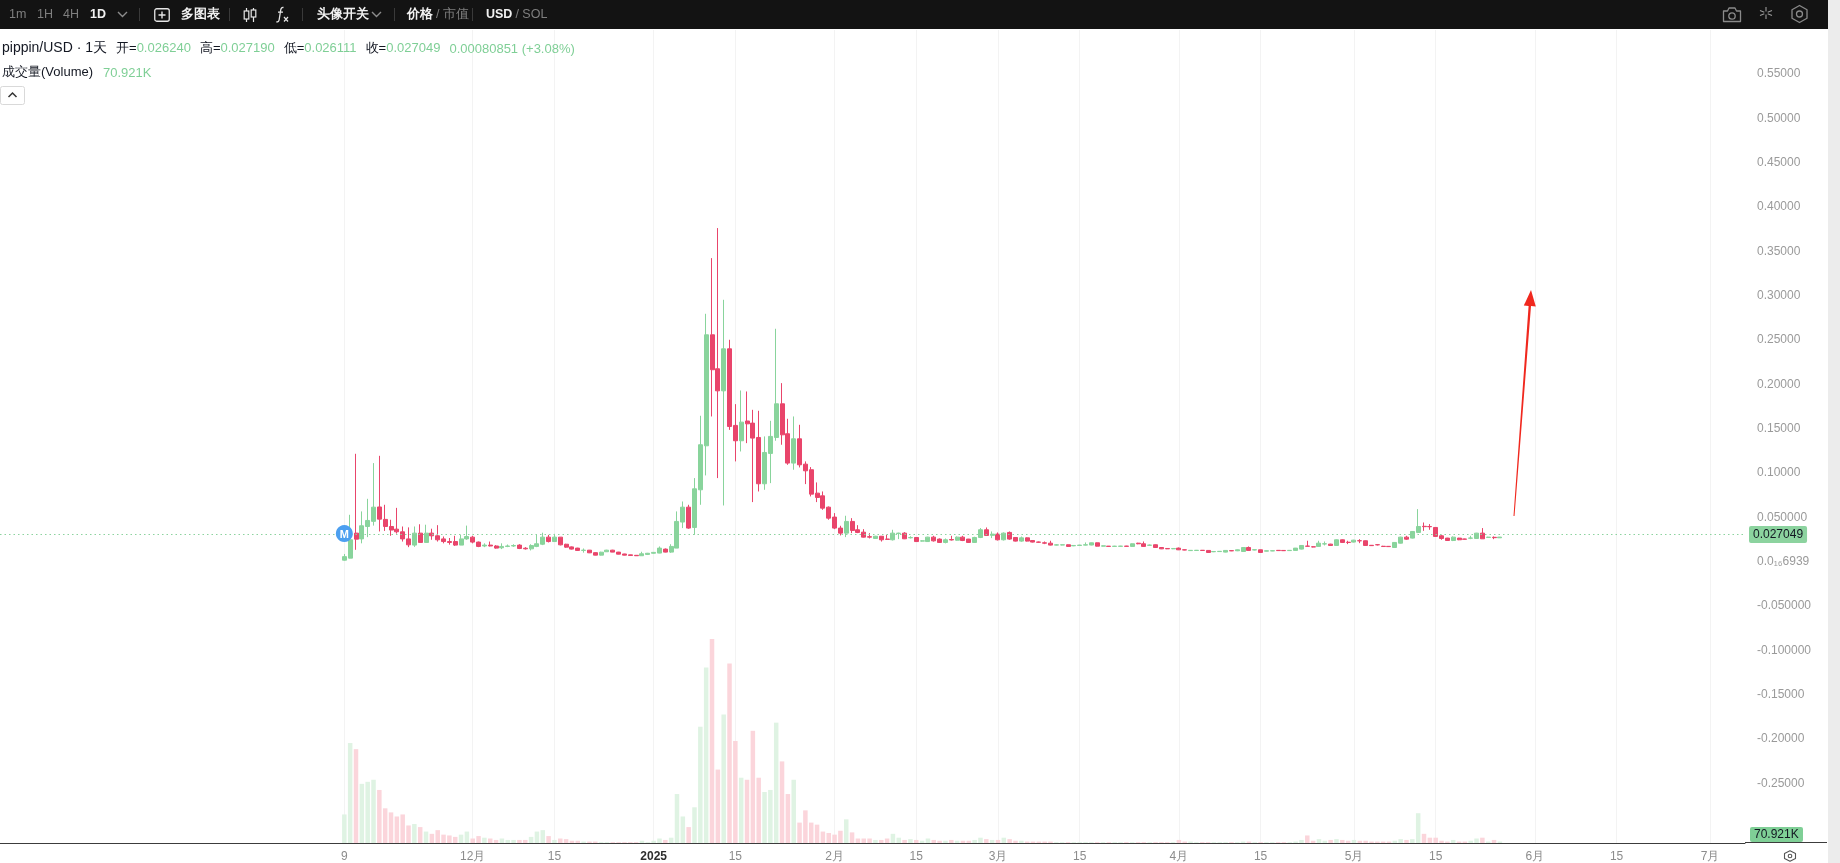  I want to click on text: 4H, so click(71, 14).